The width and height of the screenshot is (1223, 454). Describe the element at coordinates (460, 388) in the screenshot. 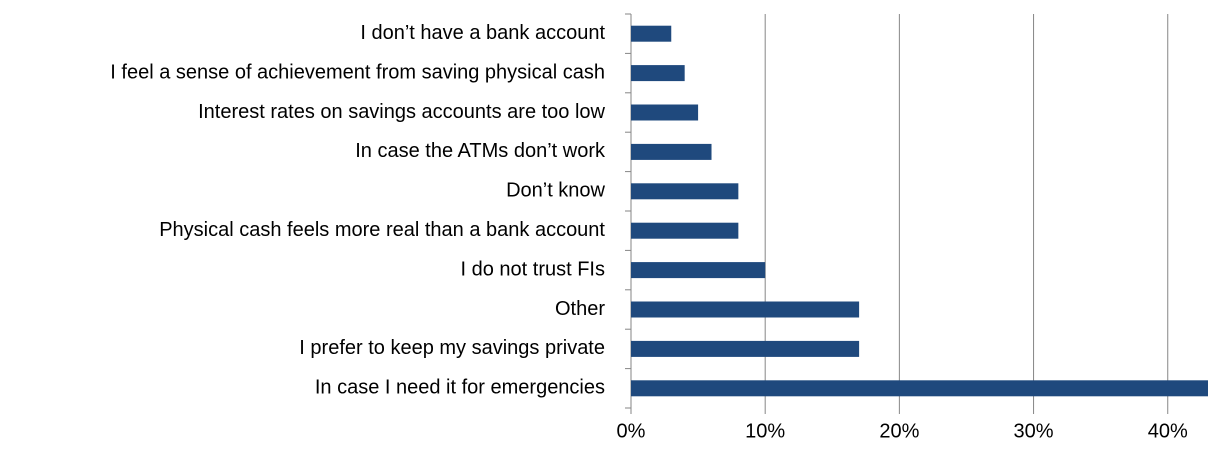

I see `y-tick-label: In case I need it for emergencies` at that location.